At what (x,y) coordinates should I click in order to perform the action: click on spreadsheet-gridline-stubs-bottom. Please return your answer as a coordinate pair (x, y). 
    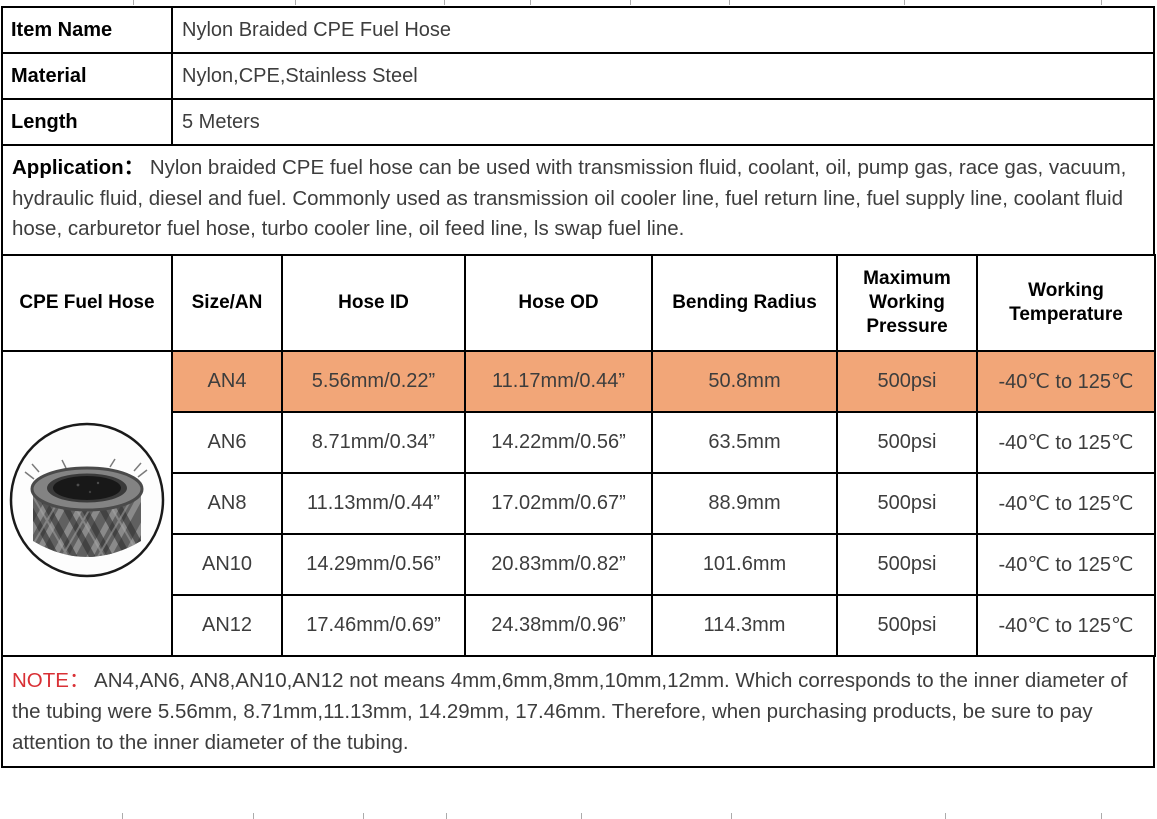
    Looking at the image, I should click on (578, 816).